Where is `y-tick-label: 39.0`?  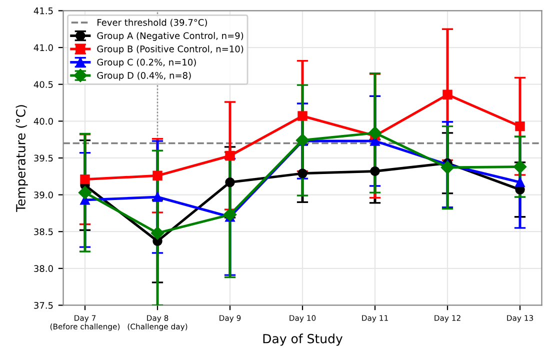 y-tick-label: 39.0 is located at coordinates (43, 195).